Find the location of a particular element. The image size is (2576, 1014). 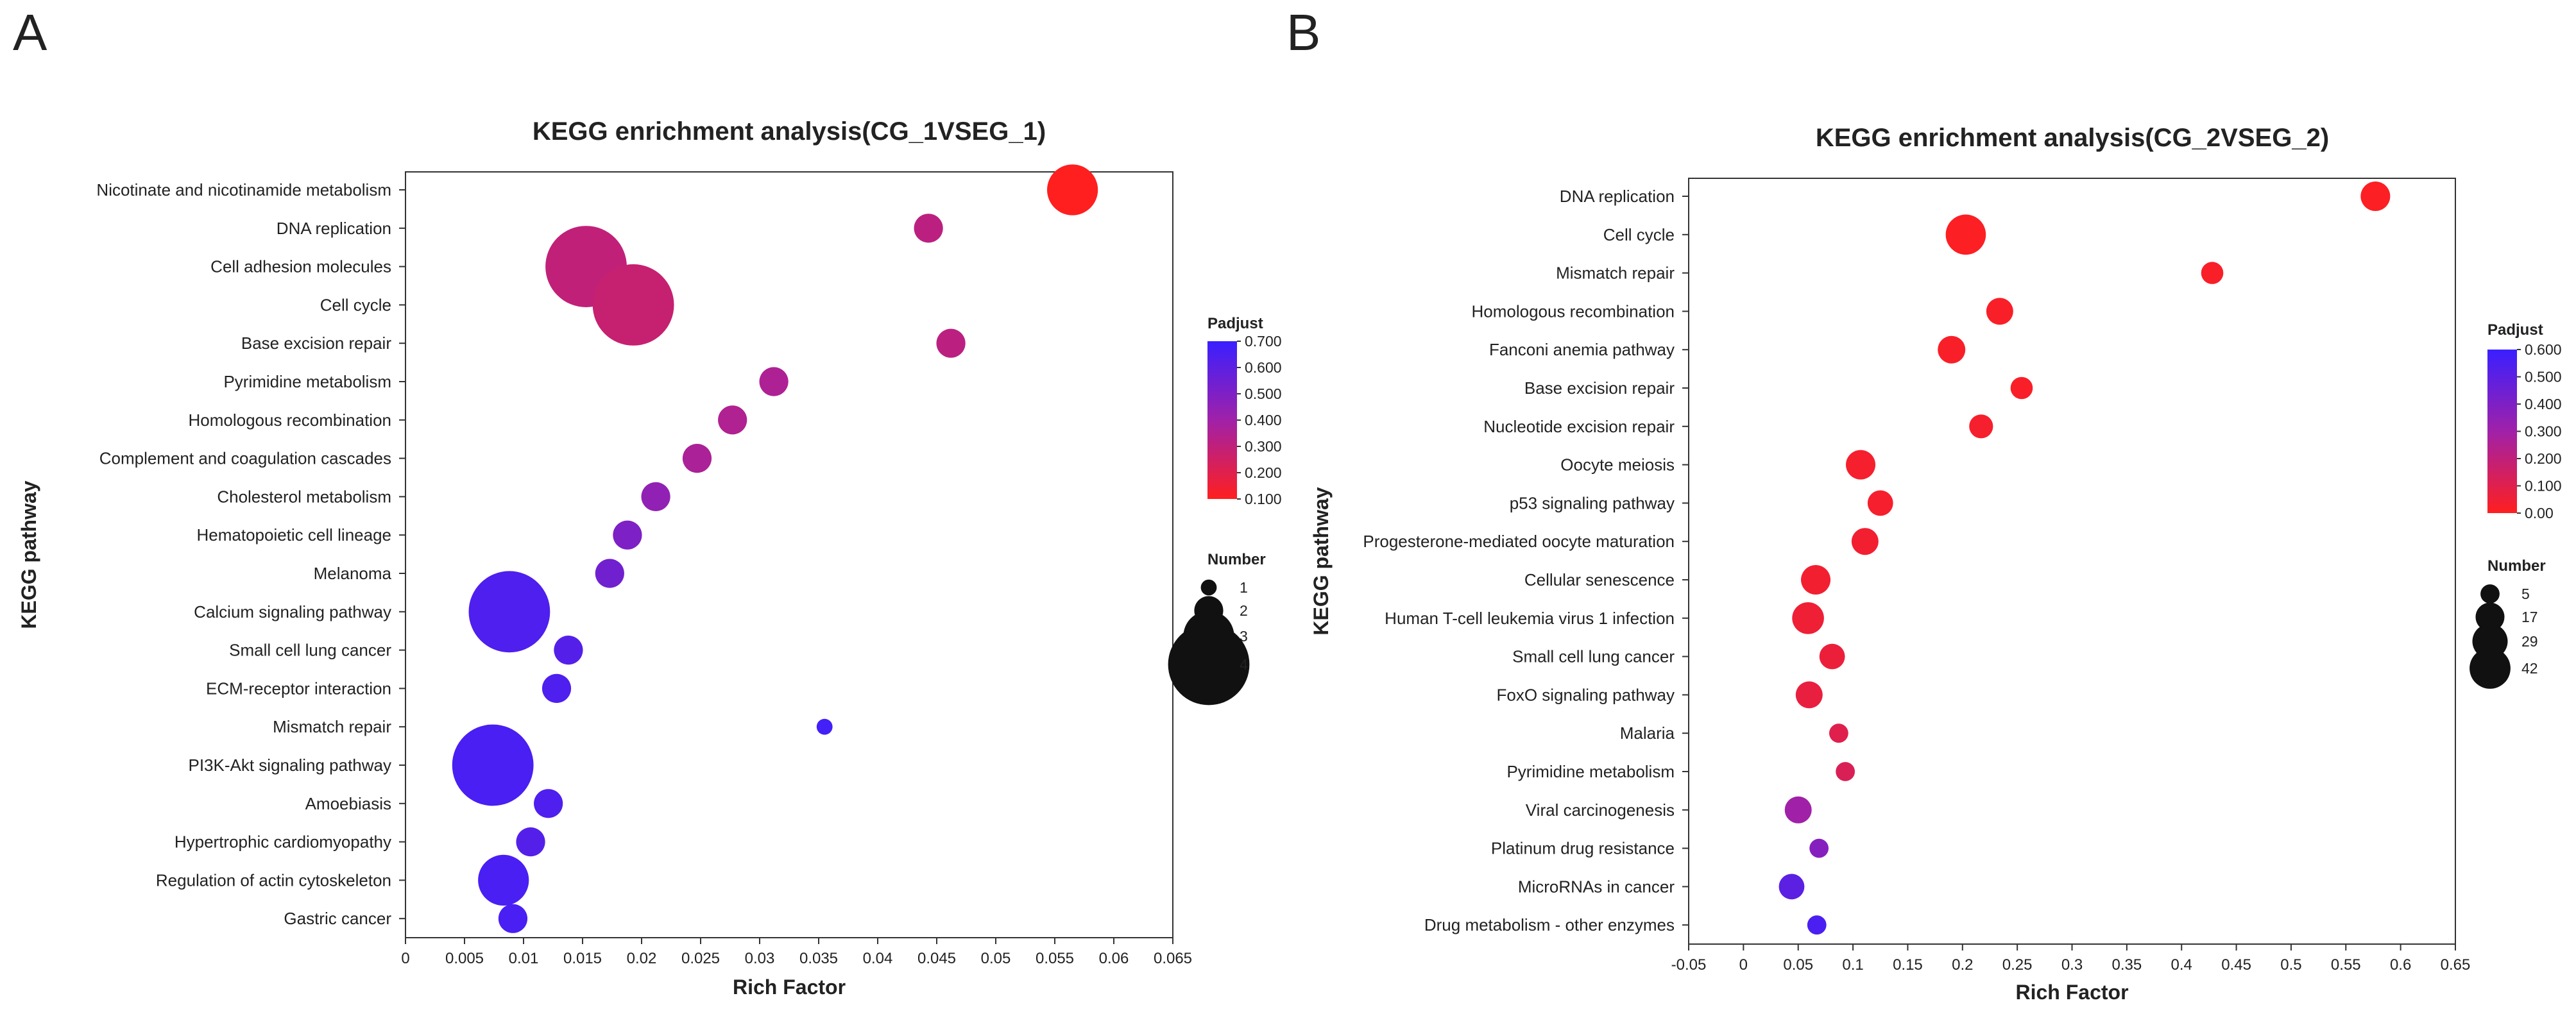

x-tick-label-a: 0.02 is located at coordinates (642, 958).